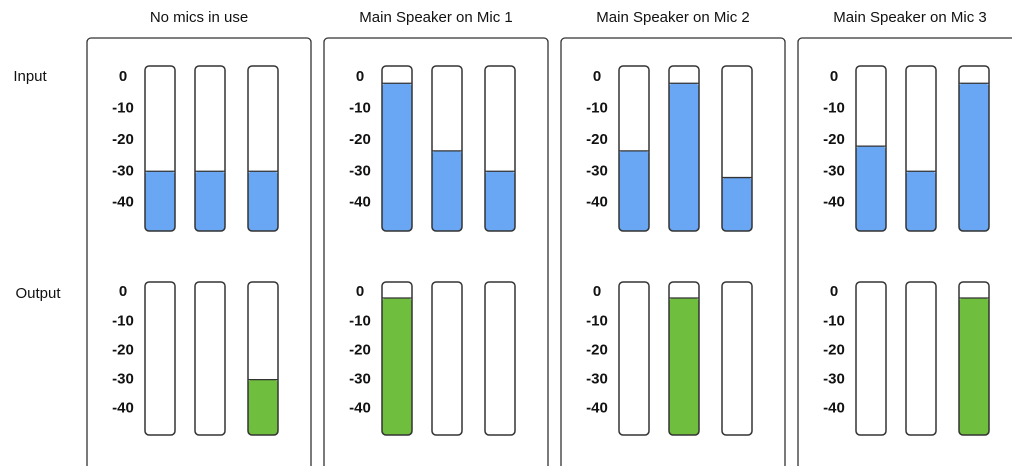 The width and height of the screenshot is (1012, 466). Describe the element at coordinates (435, 17) in the screenshot. I see `panel-title: Main Speaker on Mic 1` at that location.